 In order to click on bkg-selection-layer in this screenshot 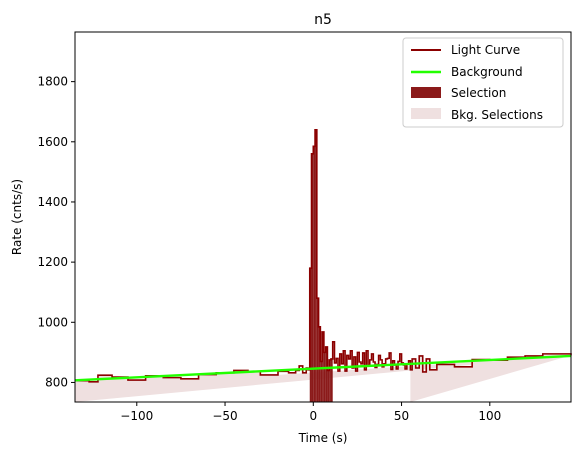, I will do `click(323, 377)`.